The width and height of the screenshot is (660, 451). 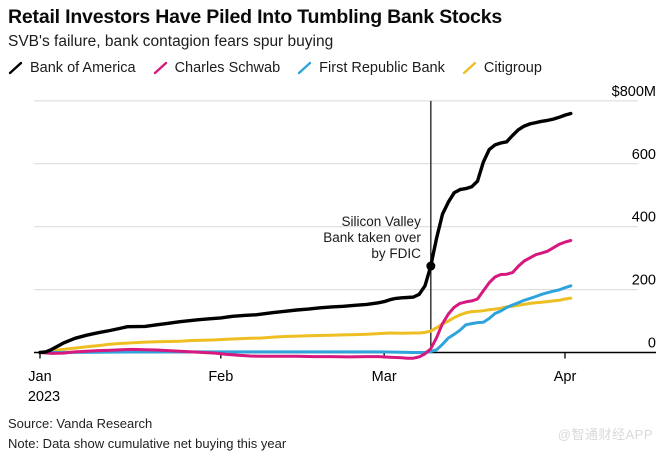 I want to click on y-axis-label: 0, so click(x=652, y=344).